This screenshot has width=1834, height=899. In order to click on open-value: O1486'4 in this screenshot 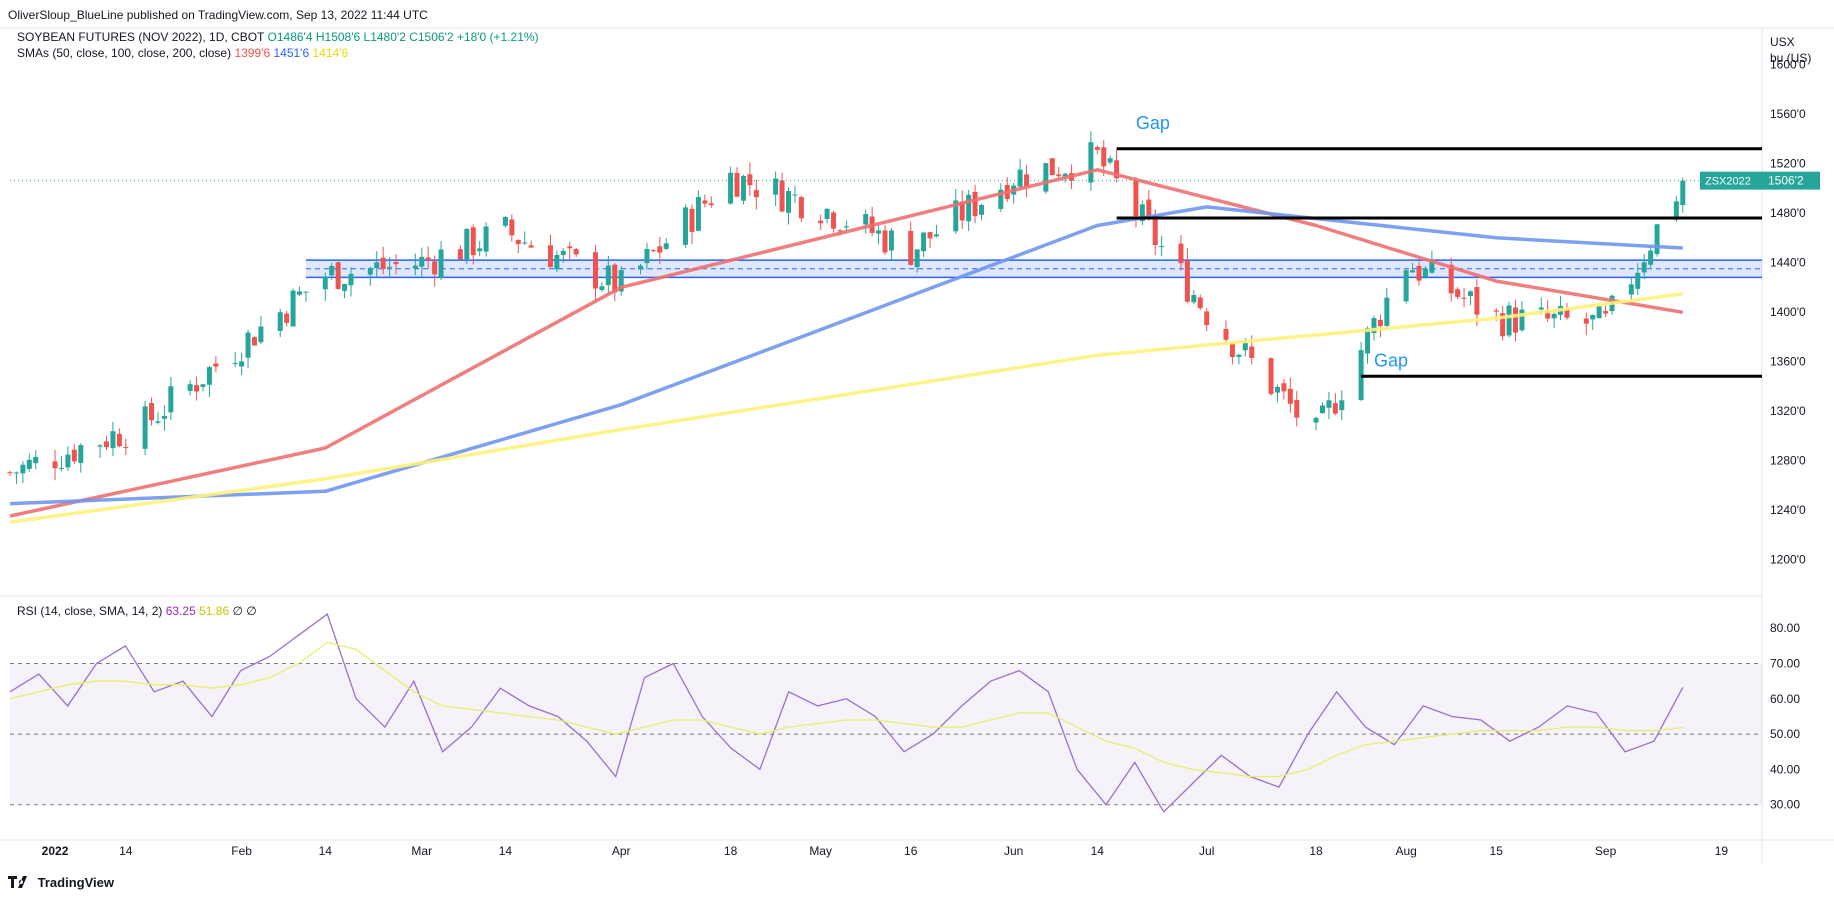, I will do `click(290, 37)`.